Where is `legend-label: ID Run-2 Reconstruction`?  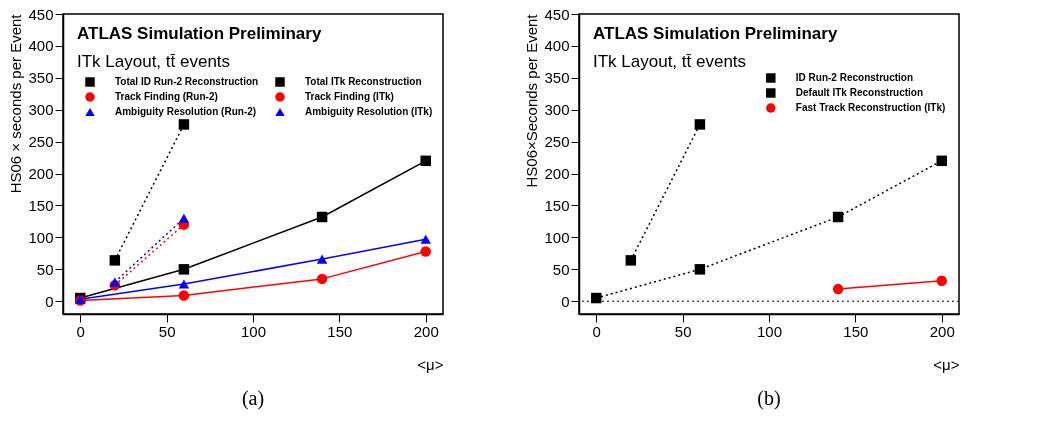 legend-label: ID Run-2 Reconstruction is located at coordinates (854, 77).